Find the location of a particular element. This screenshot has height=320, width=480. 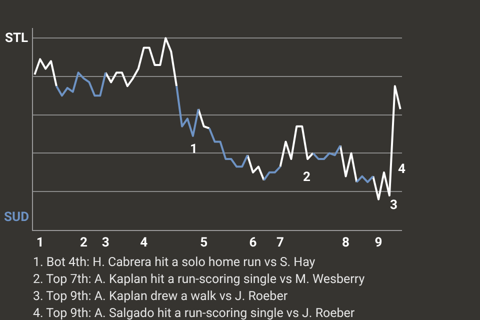

x-tick-label: 5 is located at coordinates (204, 243).